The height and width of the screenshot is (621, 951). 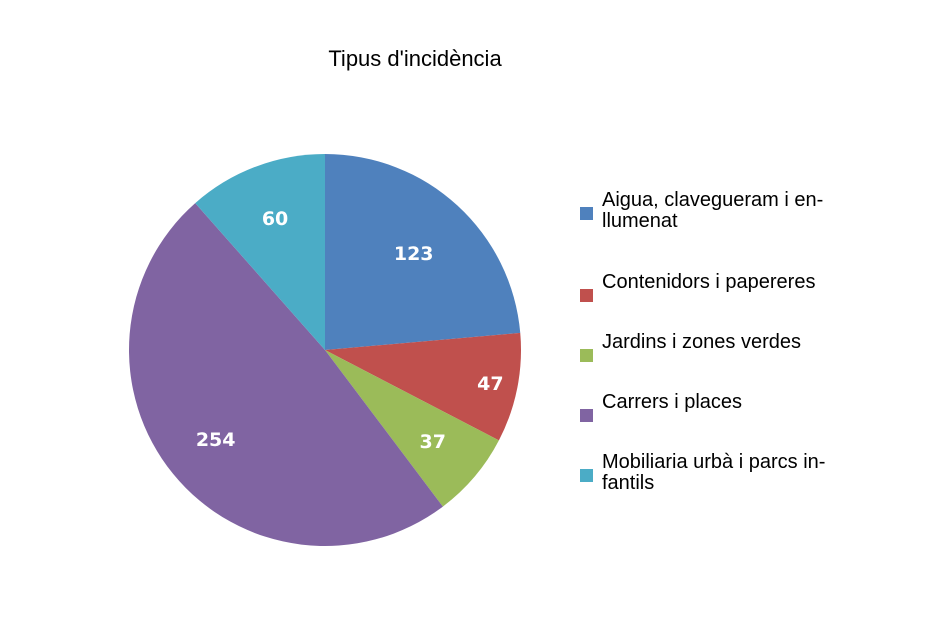 I want to click on data-label-5: 60, so click(x=275, y=219).